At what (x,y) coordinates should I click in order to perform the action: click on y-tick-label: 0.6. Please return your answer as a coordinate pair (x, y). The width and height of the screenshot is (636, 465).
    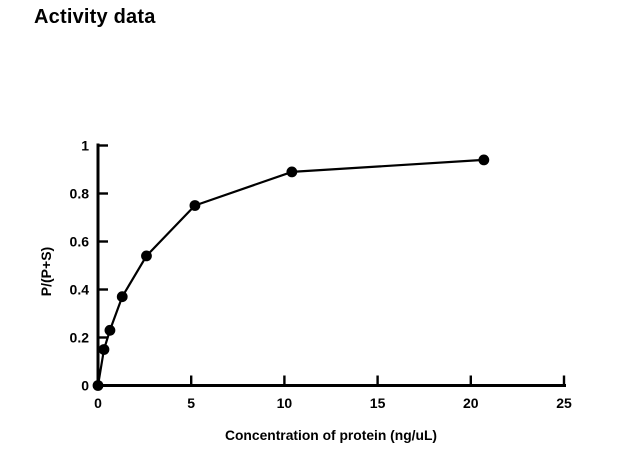
    Looking at the image, I should click on (80, 242).